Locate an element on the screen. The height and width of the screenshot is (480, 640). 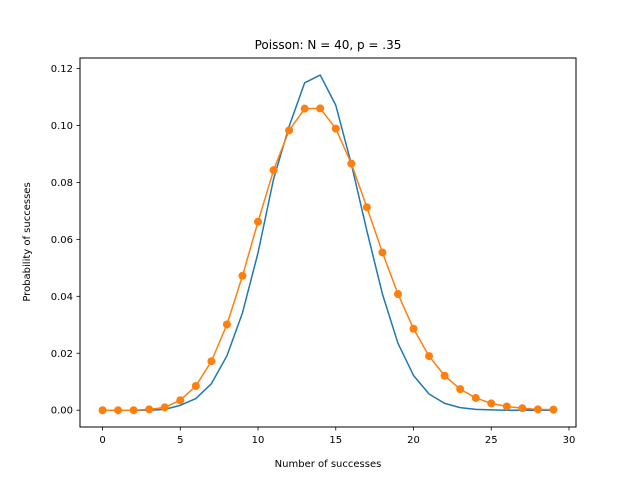
y-tick-label: 0.04 is located at coordinates (62, 297).